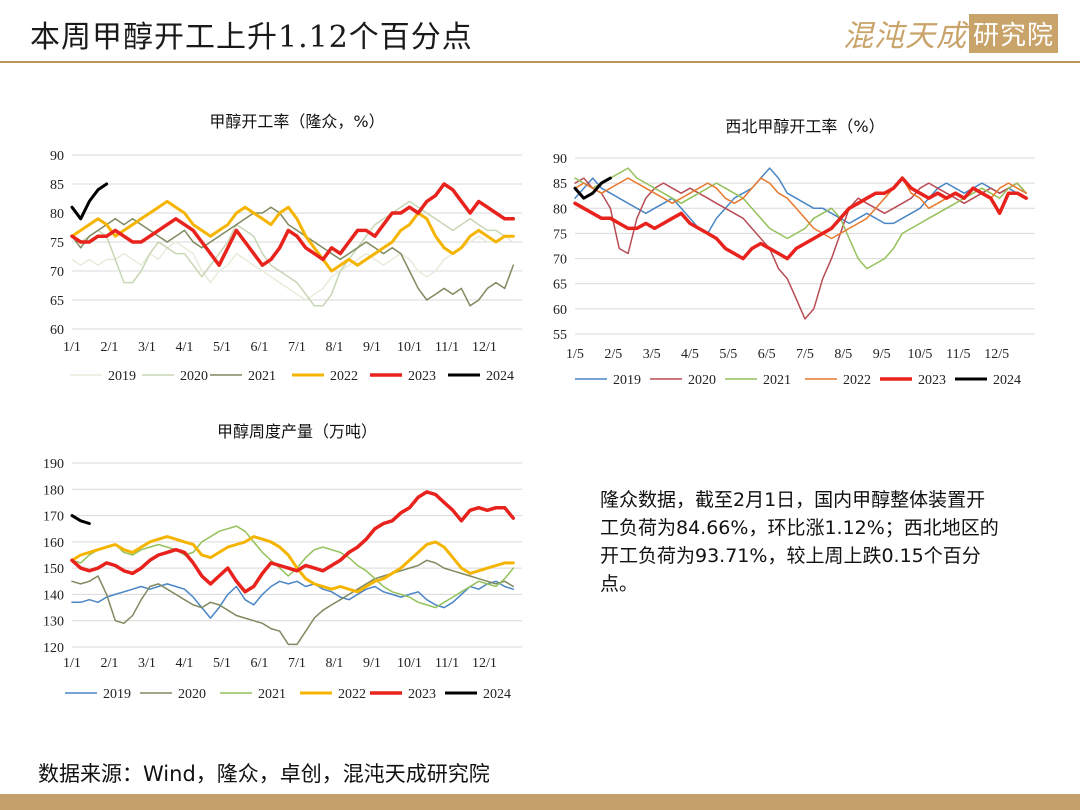  What do you see at coordinates (652, 354) in the screenshot?
I see `x-tick-label: 3/5` at bounding box center [652, 354].